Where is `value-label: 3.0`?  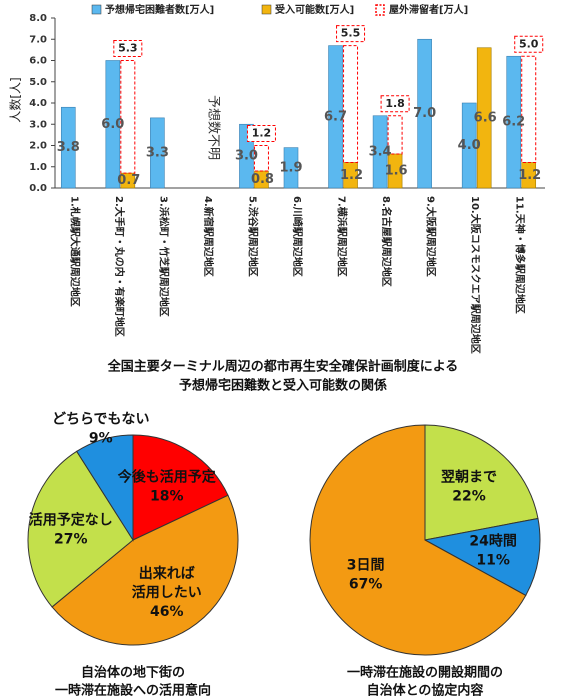
value-label: 3.0 is located at coordinates (246, 156).